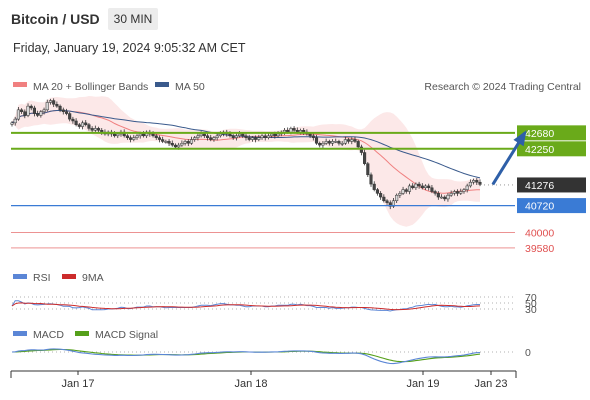 The image size is (590, 400). I want to click on rsi-legend-swatch, so click(20, 276).